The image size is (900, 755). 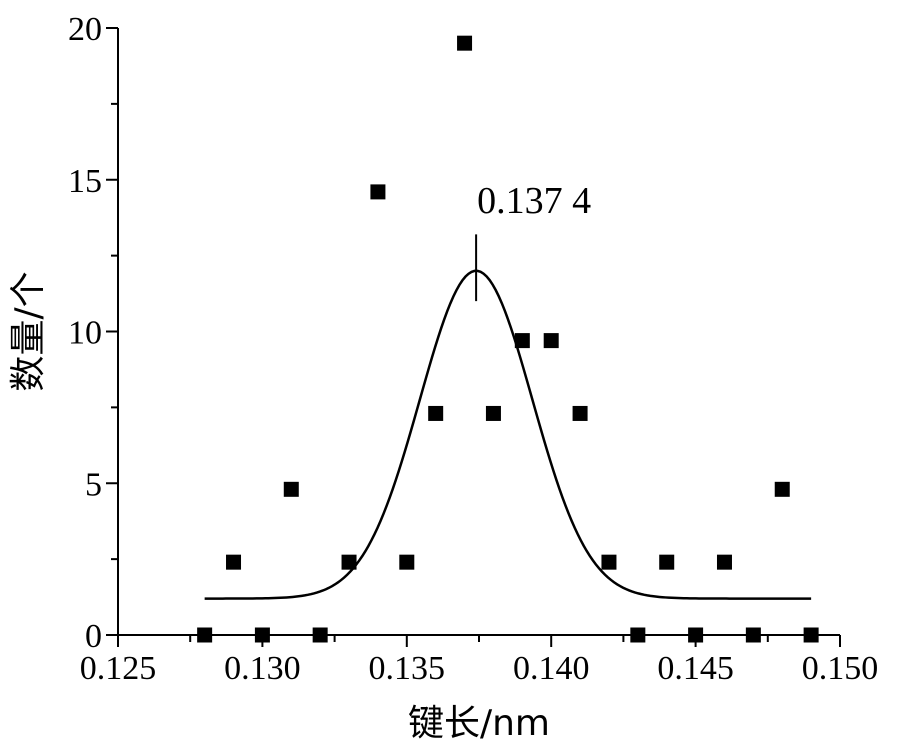 What do you see at coordinates (85, 181) in the screenshot?
I see `y-tick-label: 15` at bounding box center [85, 181].